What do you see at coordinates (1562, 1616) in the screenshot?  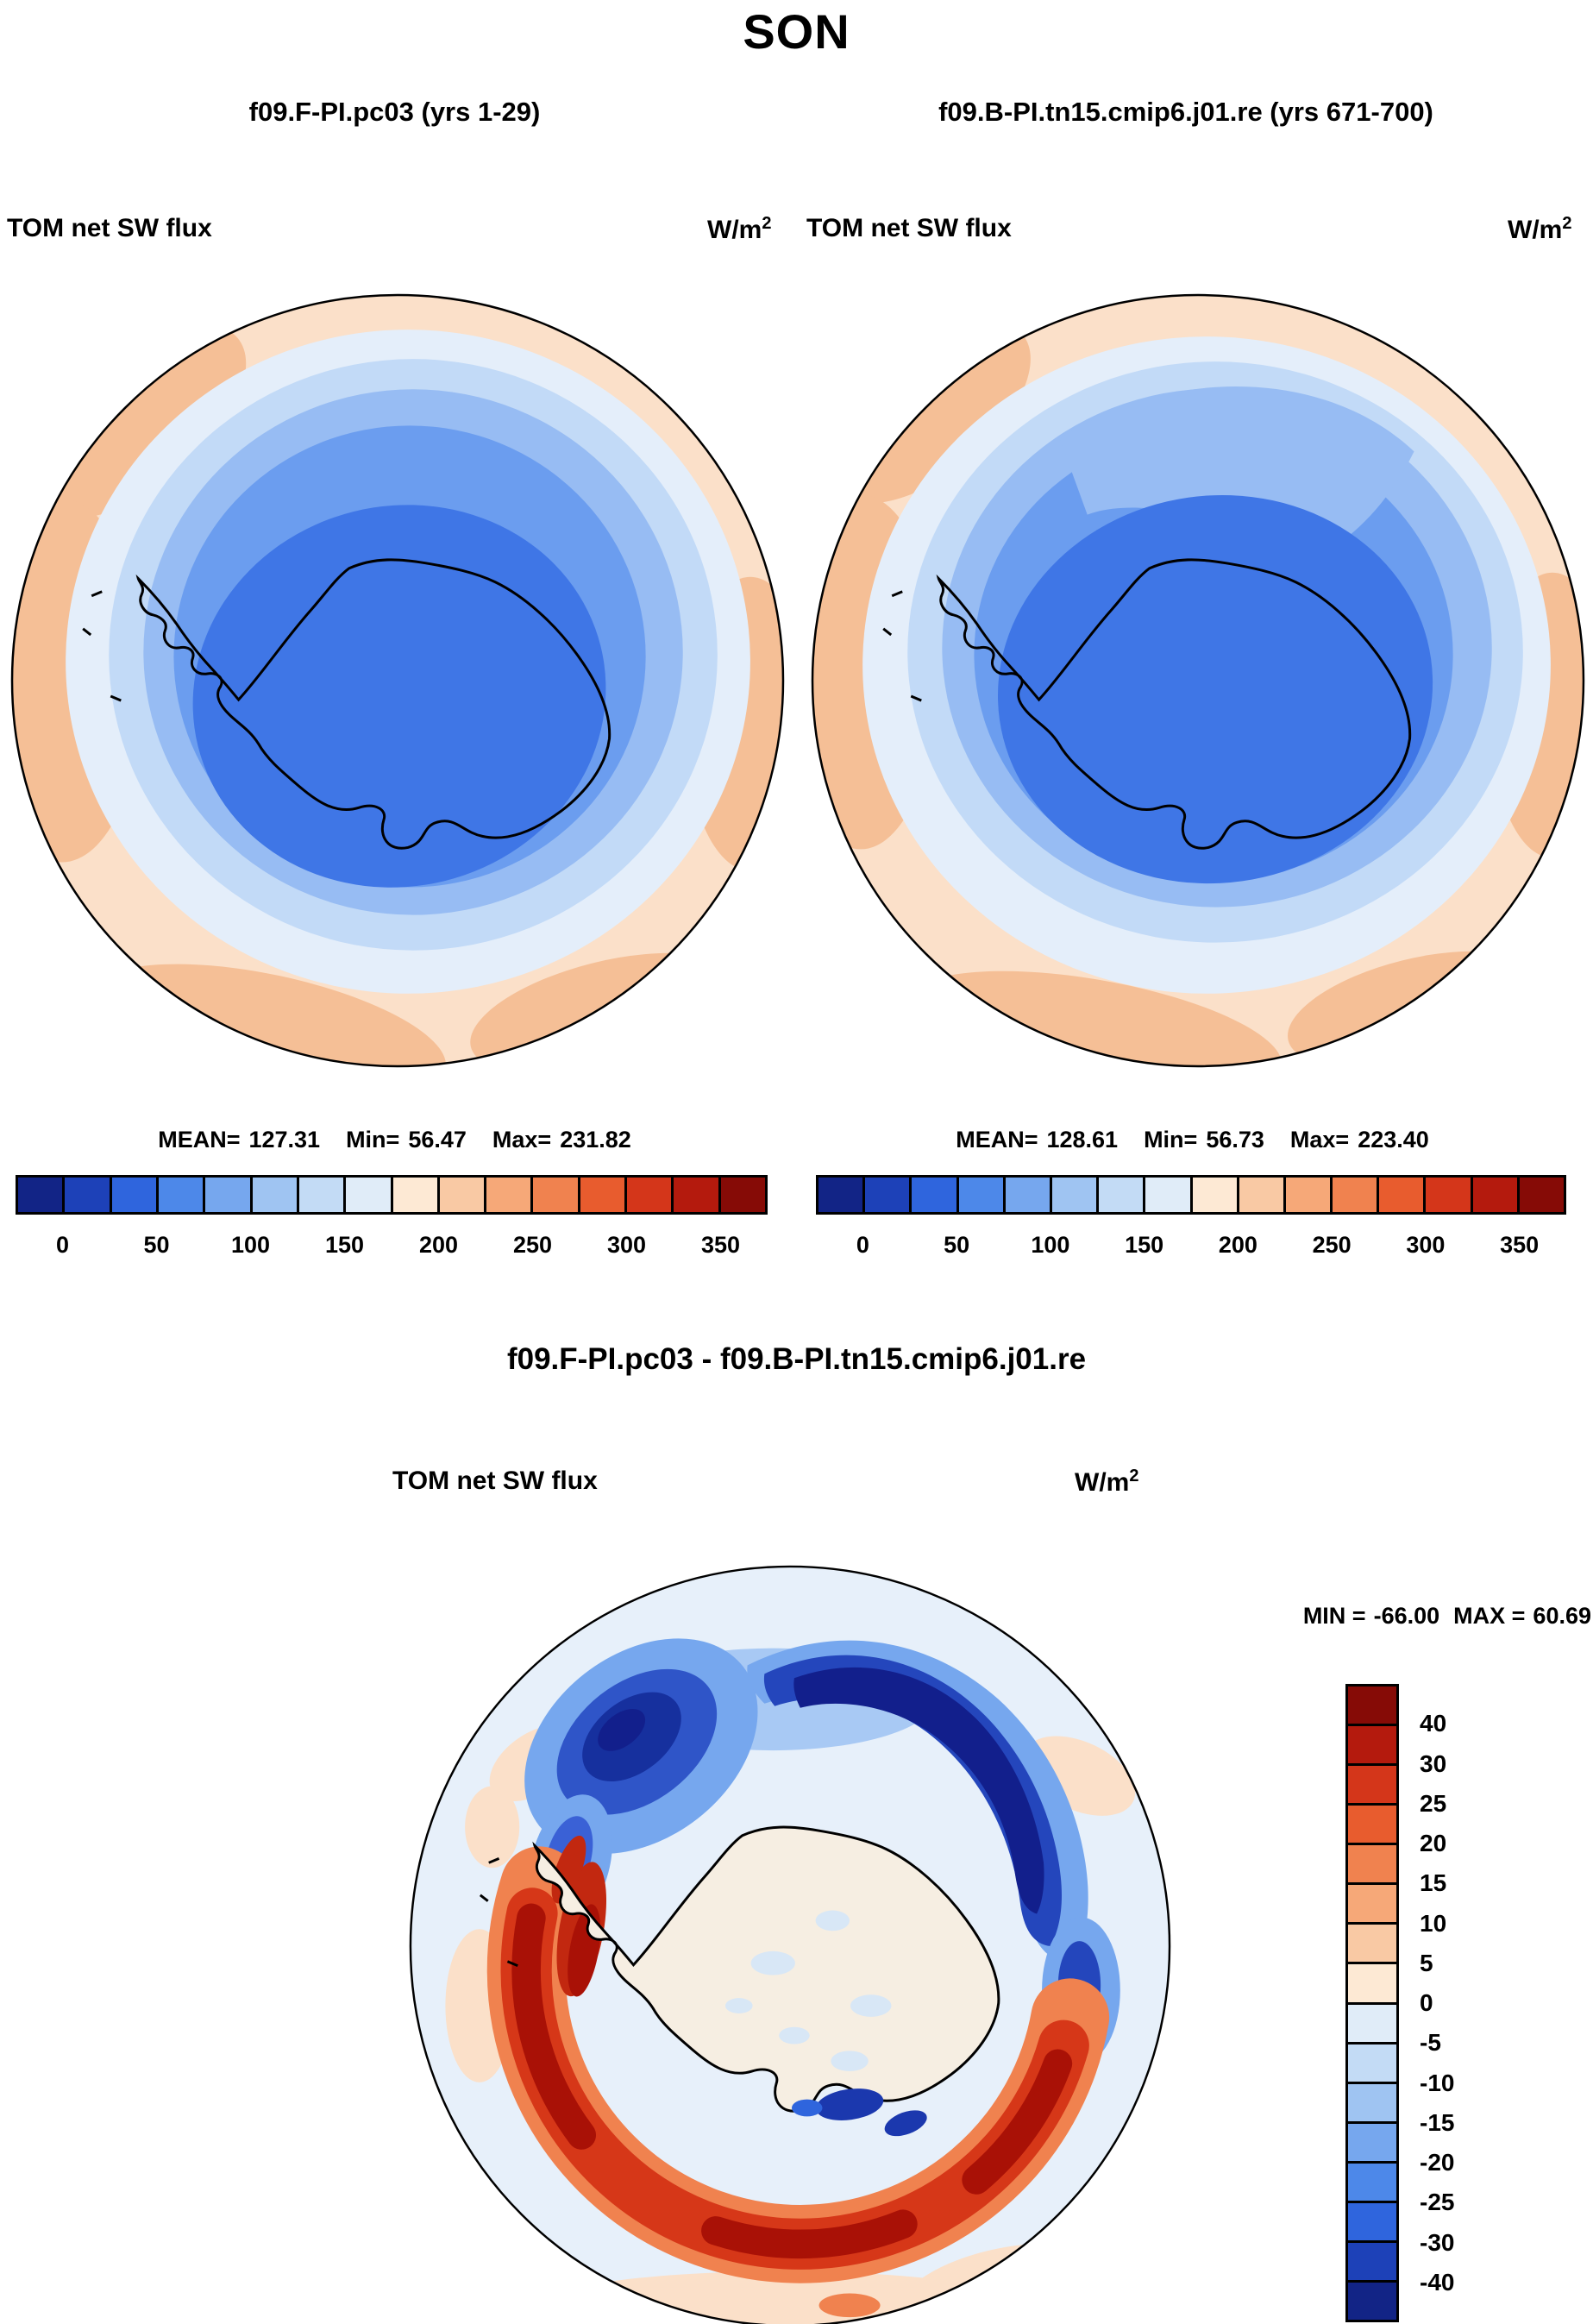 I see `diff-max-value: 60.69` at bounding box center [1562, 1616].